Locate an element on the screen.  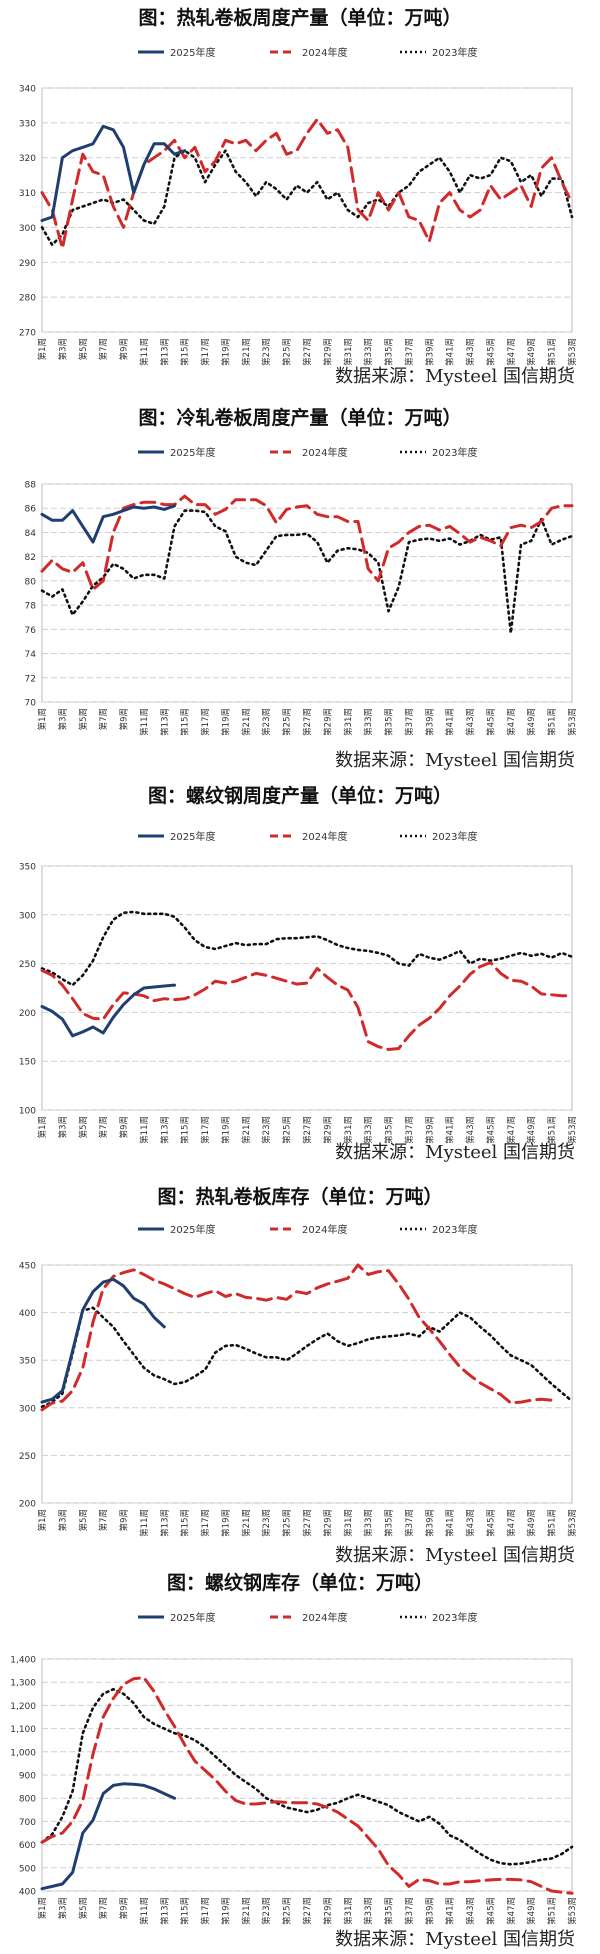
y-tick-label: 72 is located at coordinates (30, 679).